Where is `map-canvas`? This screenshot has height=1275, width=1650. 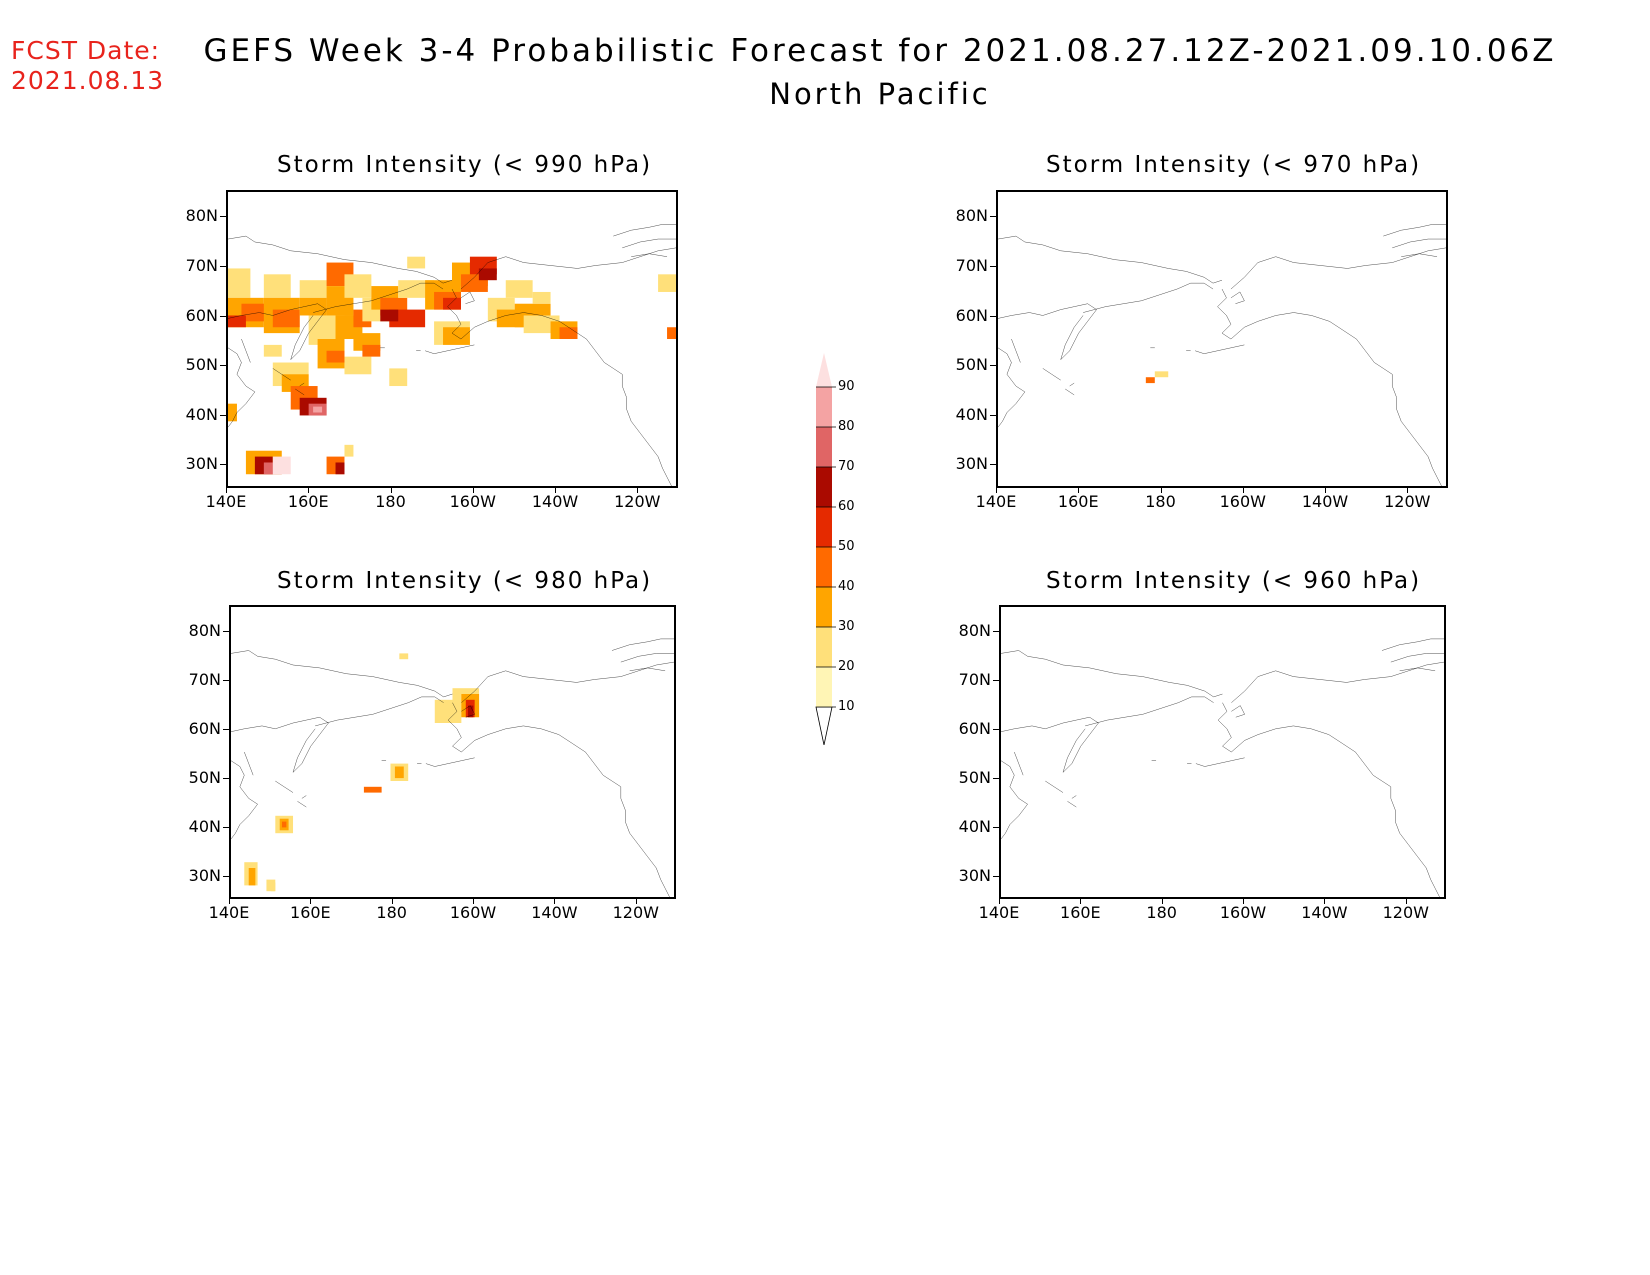 map-canvas is located at coordinates (1222, 752).